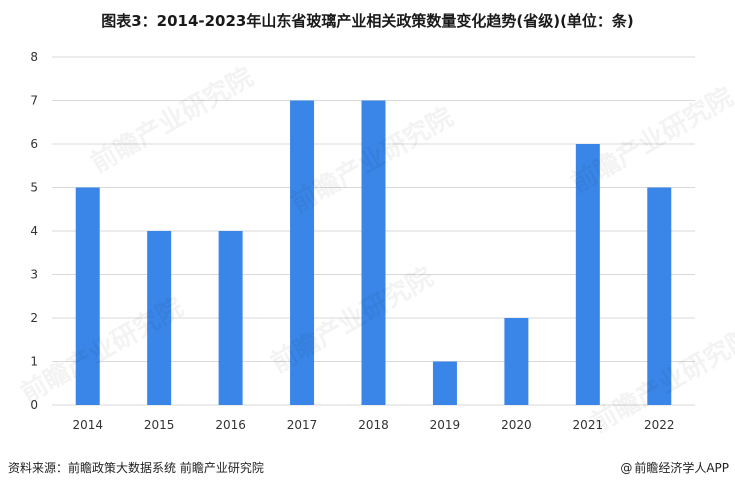 This screenshot has width=735, height=484. I want to click on brand-credit: @ 前瞻经济学人APP, so click(674, 467).